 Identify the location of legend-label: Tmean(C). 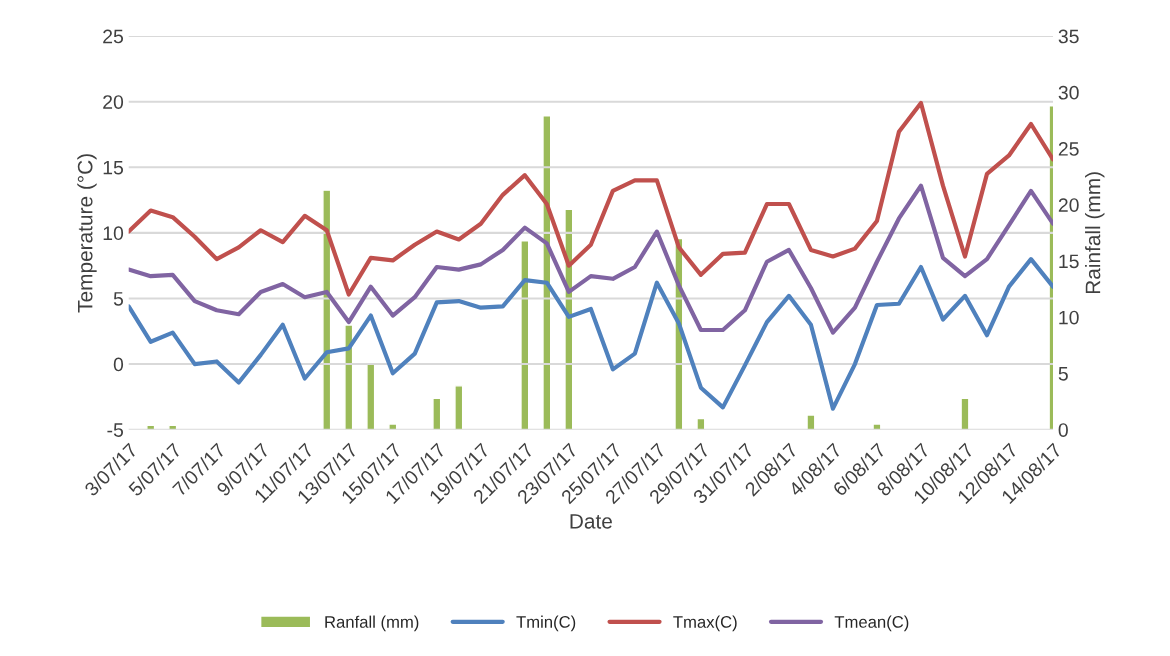
(871, 623).